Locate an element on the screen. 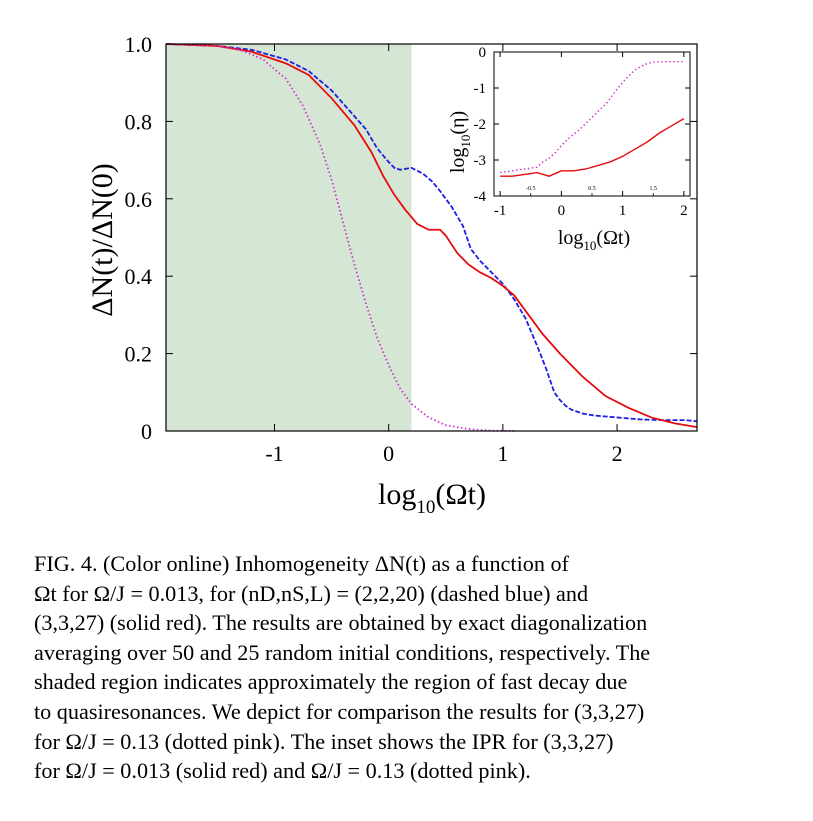 Image resolution: width=813 pixels, height=821 pixels. inset-y-tick-label: -3 is located at coordinates (480, 161).